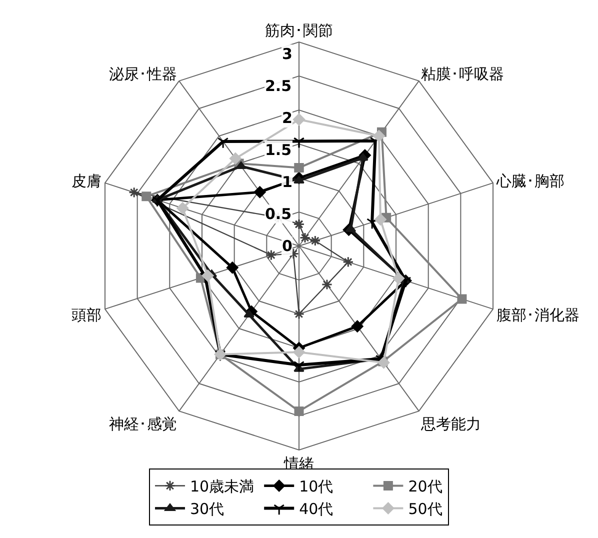 The height and width of the screenshot is (538, 598). I want to click on y-tick-label: 0.5, so click(278, 214).